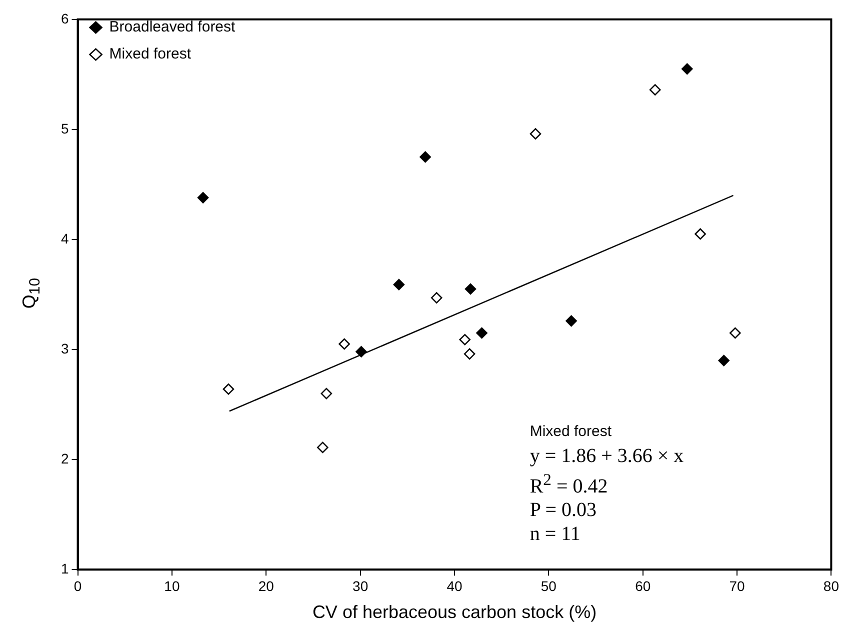 Image resolution: width=850 pixels, height=639 pixels. Describe the element at coordinates (64, 348) in the screenshot. I see `y-tick-label: 3` at that location.